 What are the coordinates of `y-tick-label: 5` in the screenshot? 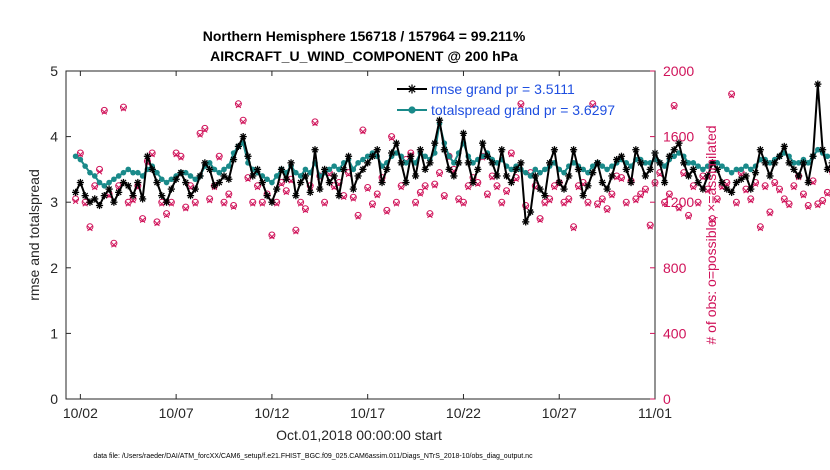 It's located at (54, 71).